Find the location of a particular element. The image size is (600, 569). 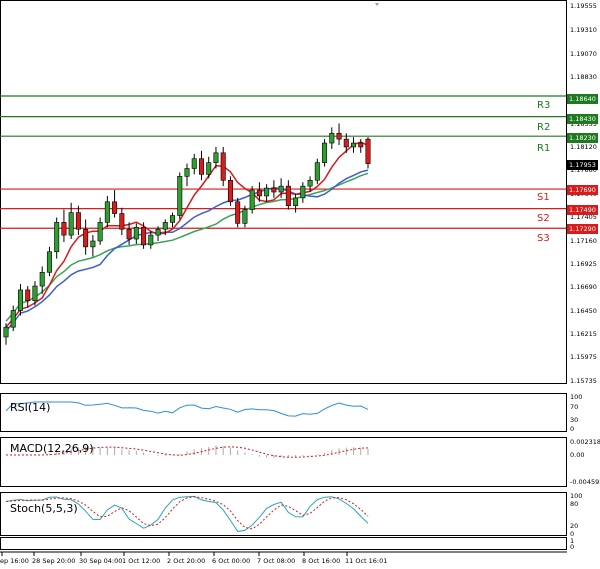

time-tick-label: 28 Sep 20:00 is located at coordinates (54, 561).